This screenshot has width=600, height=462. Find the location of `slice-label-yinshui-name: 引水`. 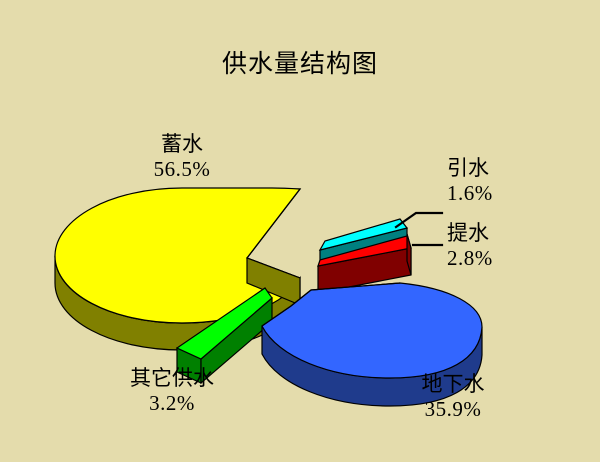

slice-label-yinshui-name: 引水 is located at coordinates (468, 168).